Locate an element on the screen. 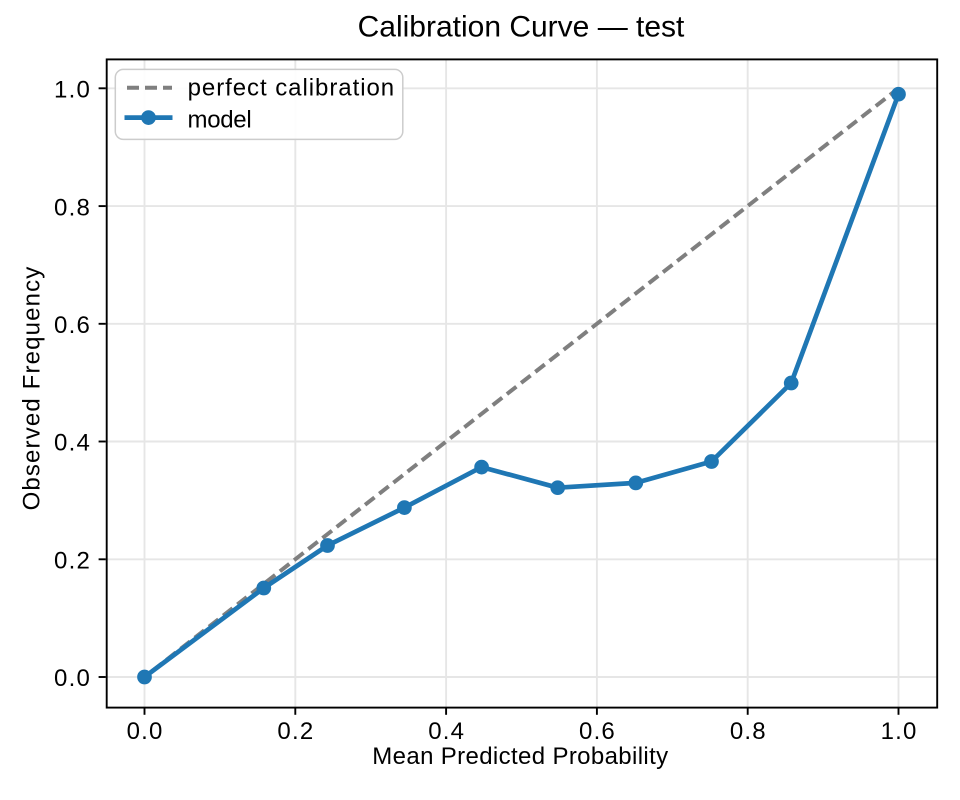 This screenshot has height=800, width=960. svg-text: perfect calibration is located at coordinates (291, 88).